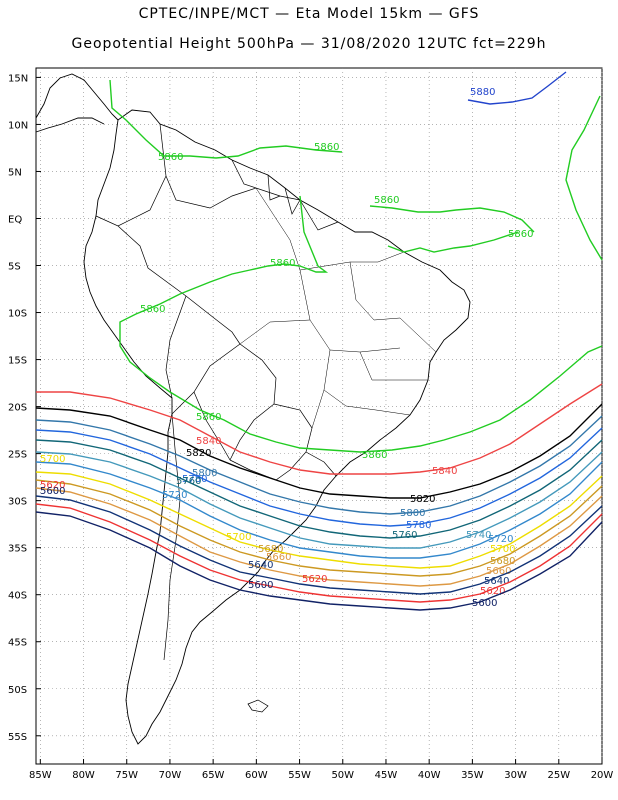  What do you see at coordinates (213, 775) in the screenshot?
I see `lon-tick-label: 65W` at bounding box center [213, 775].